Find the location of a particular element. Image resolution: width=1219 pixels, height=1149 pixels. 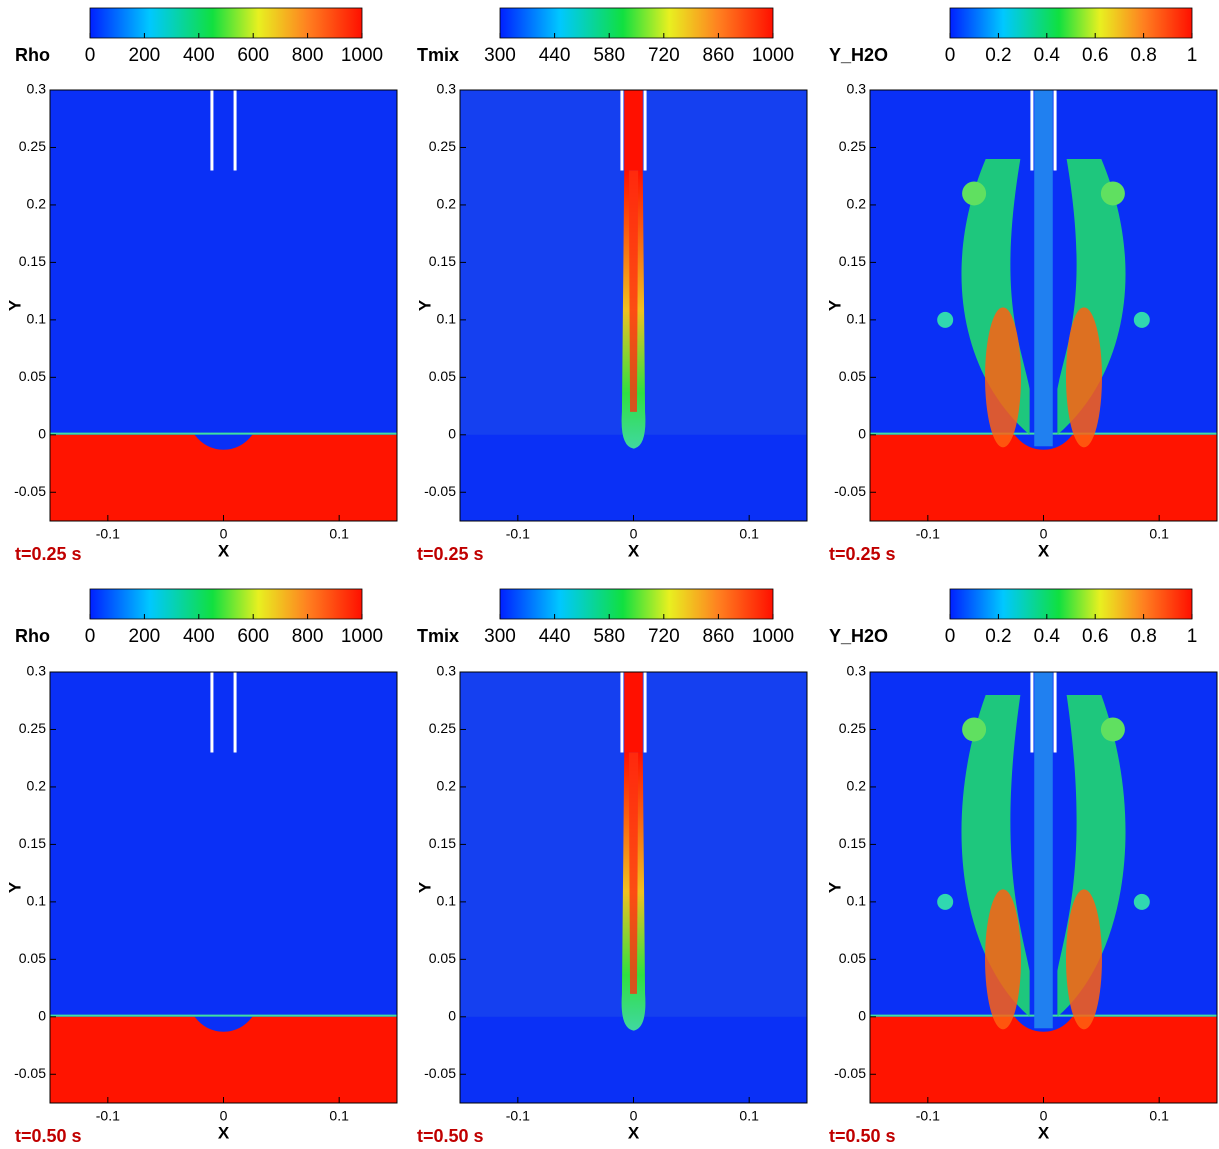

pool is located at coordinates (1043, 477).